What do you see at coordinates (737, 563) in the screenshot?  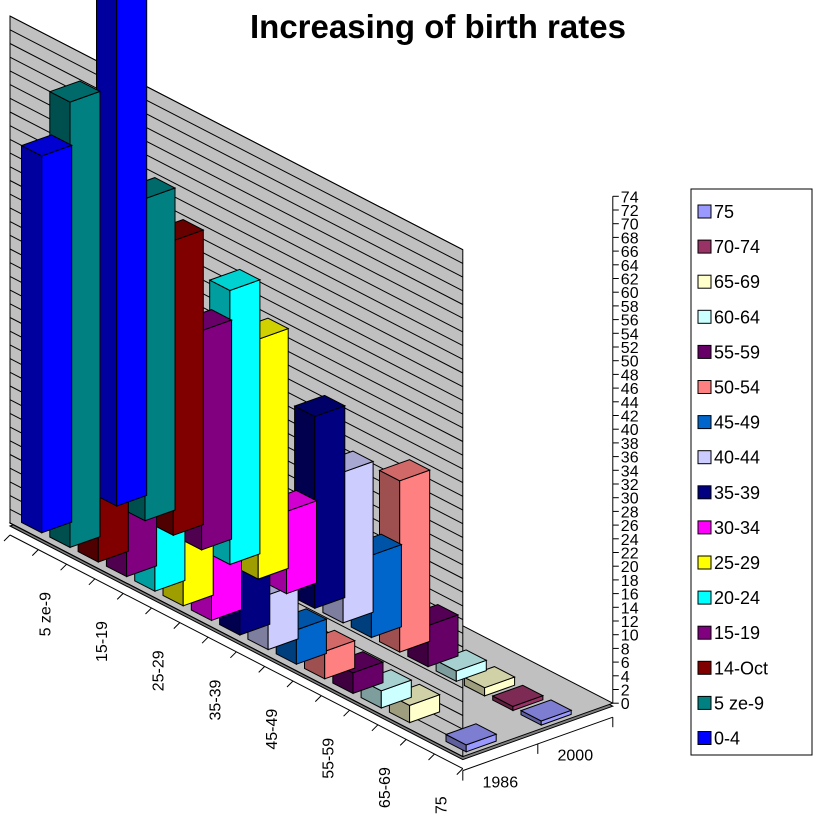 I see `legend-entry-label: 25-29` at bounding box center [737, 563].